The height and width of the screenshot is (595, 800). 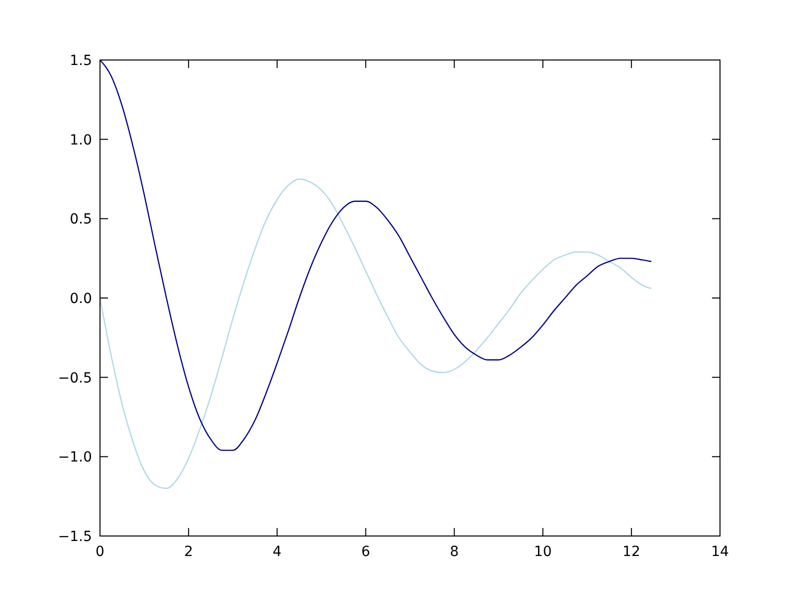 What do you see at coordinates (100, 552) in the screenshot?
I see `x-tick-label: 0` at bounding box center [100, 552].